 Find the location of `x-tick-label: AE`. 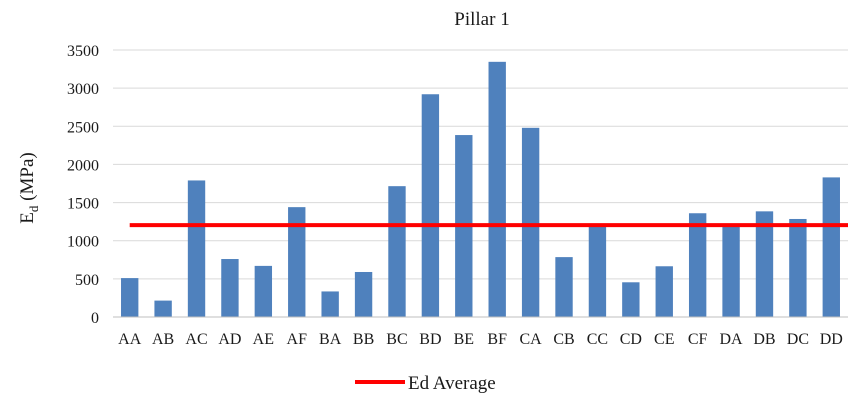

x-tick-label: AE is located at coordinates (263, 339).